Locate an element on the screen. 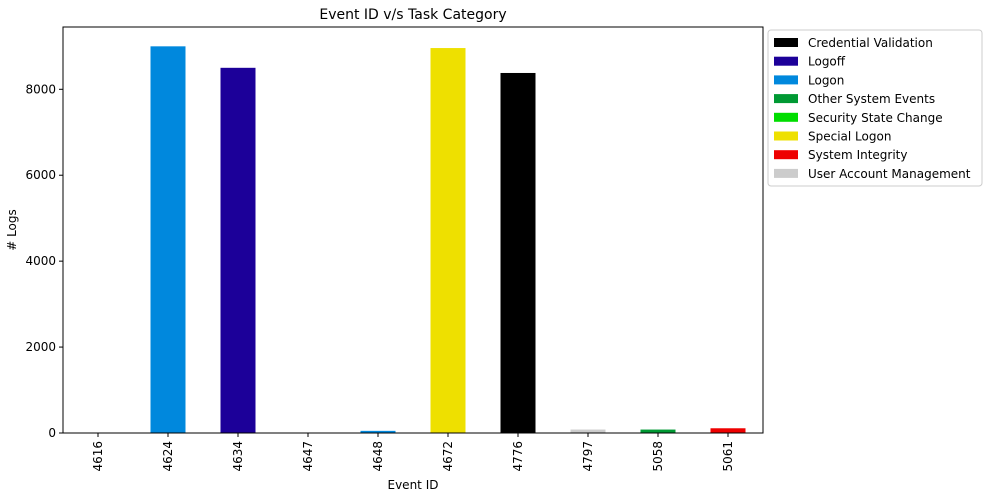  y-tick-label: 2000 is located at coordinates (40, 347).